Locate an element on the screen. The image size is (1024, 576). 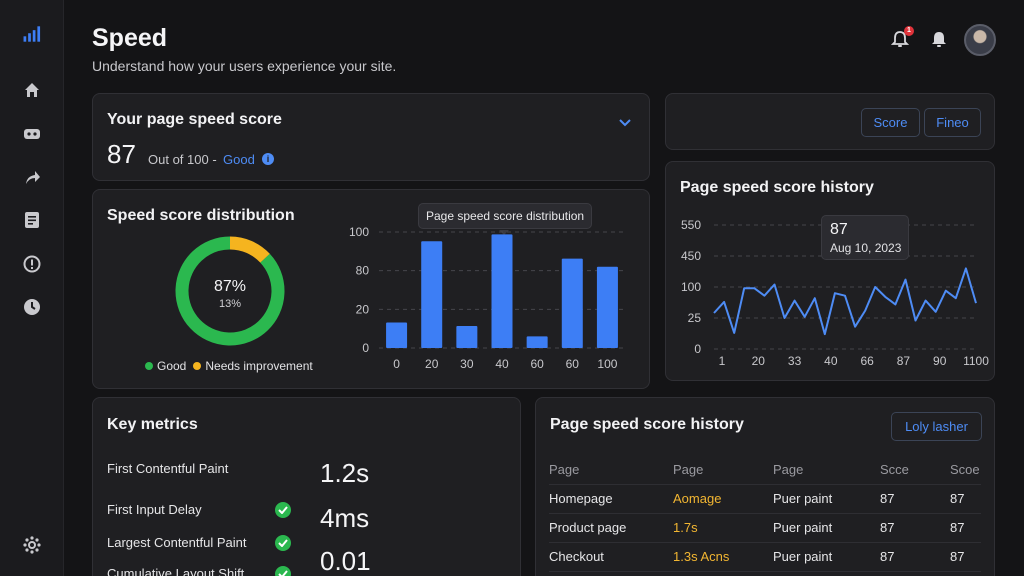
bar-chart-logo-icon is located at coordinates (32, 34).